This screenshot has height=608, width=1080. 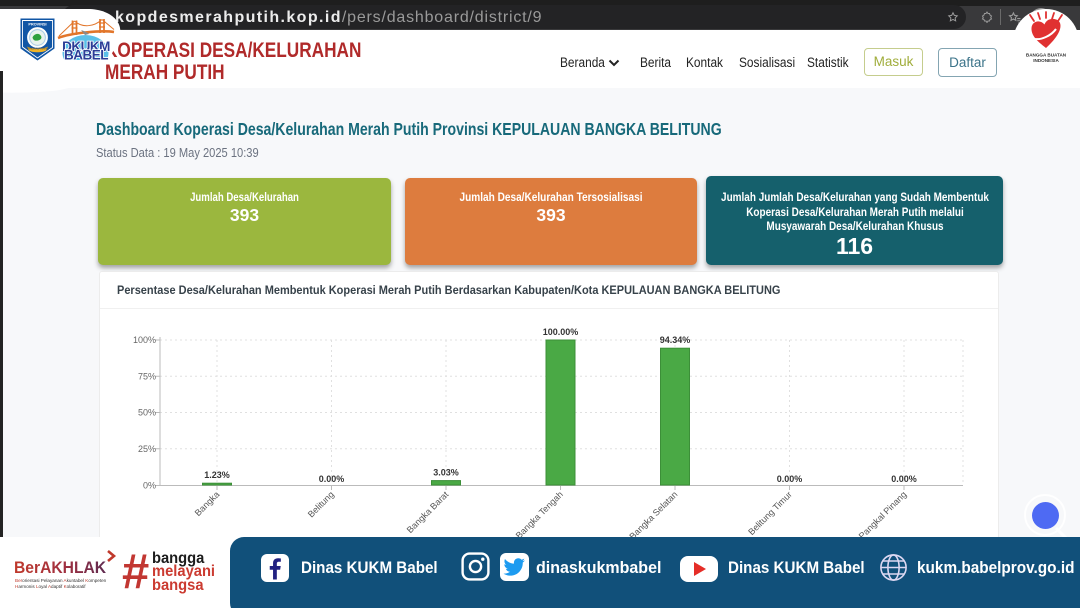 I want to click on svg-text: 75%, so click(x=147, y=377).